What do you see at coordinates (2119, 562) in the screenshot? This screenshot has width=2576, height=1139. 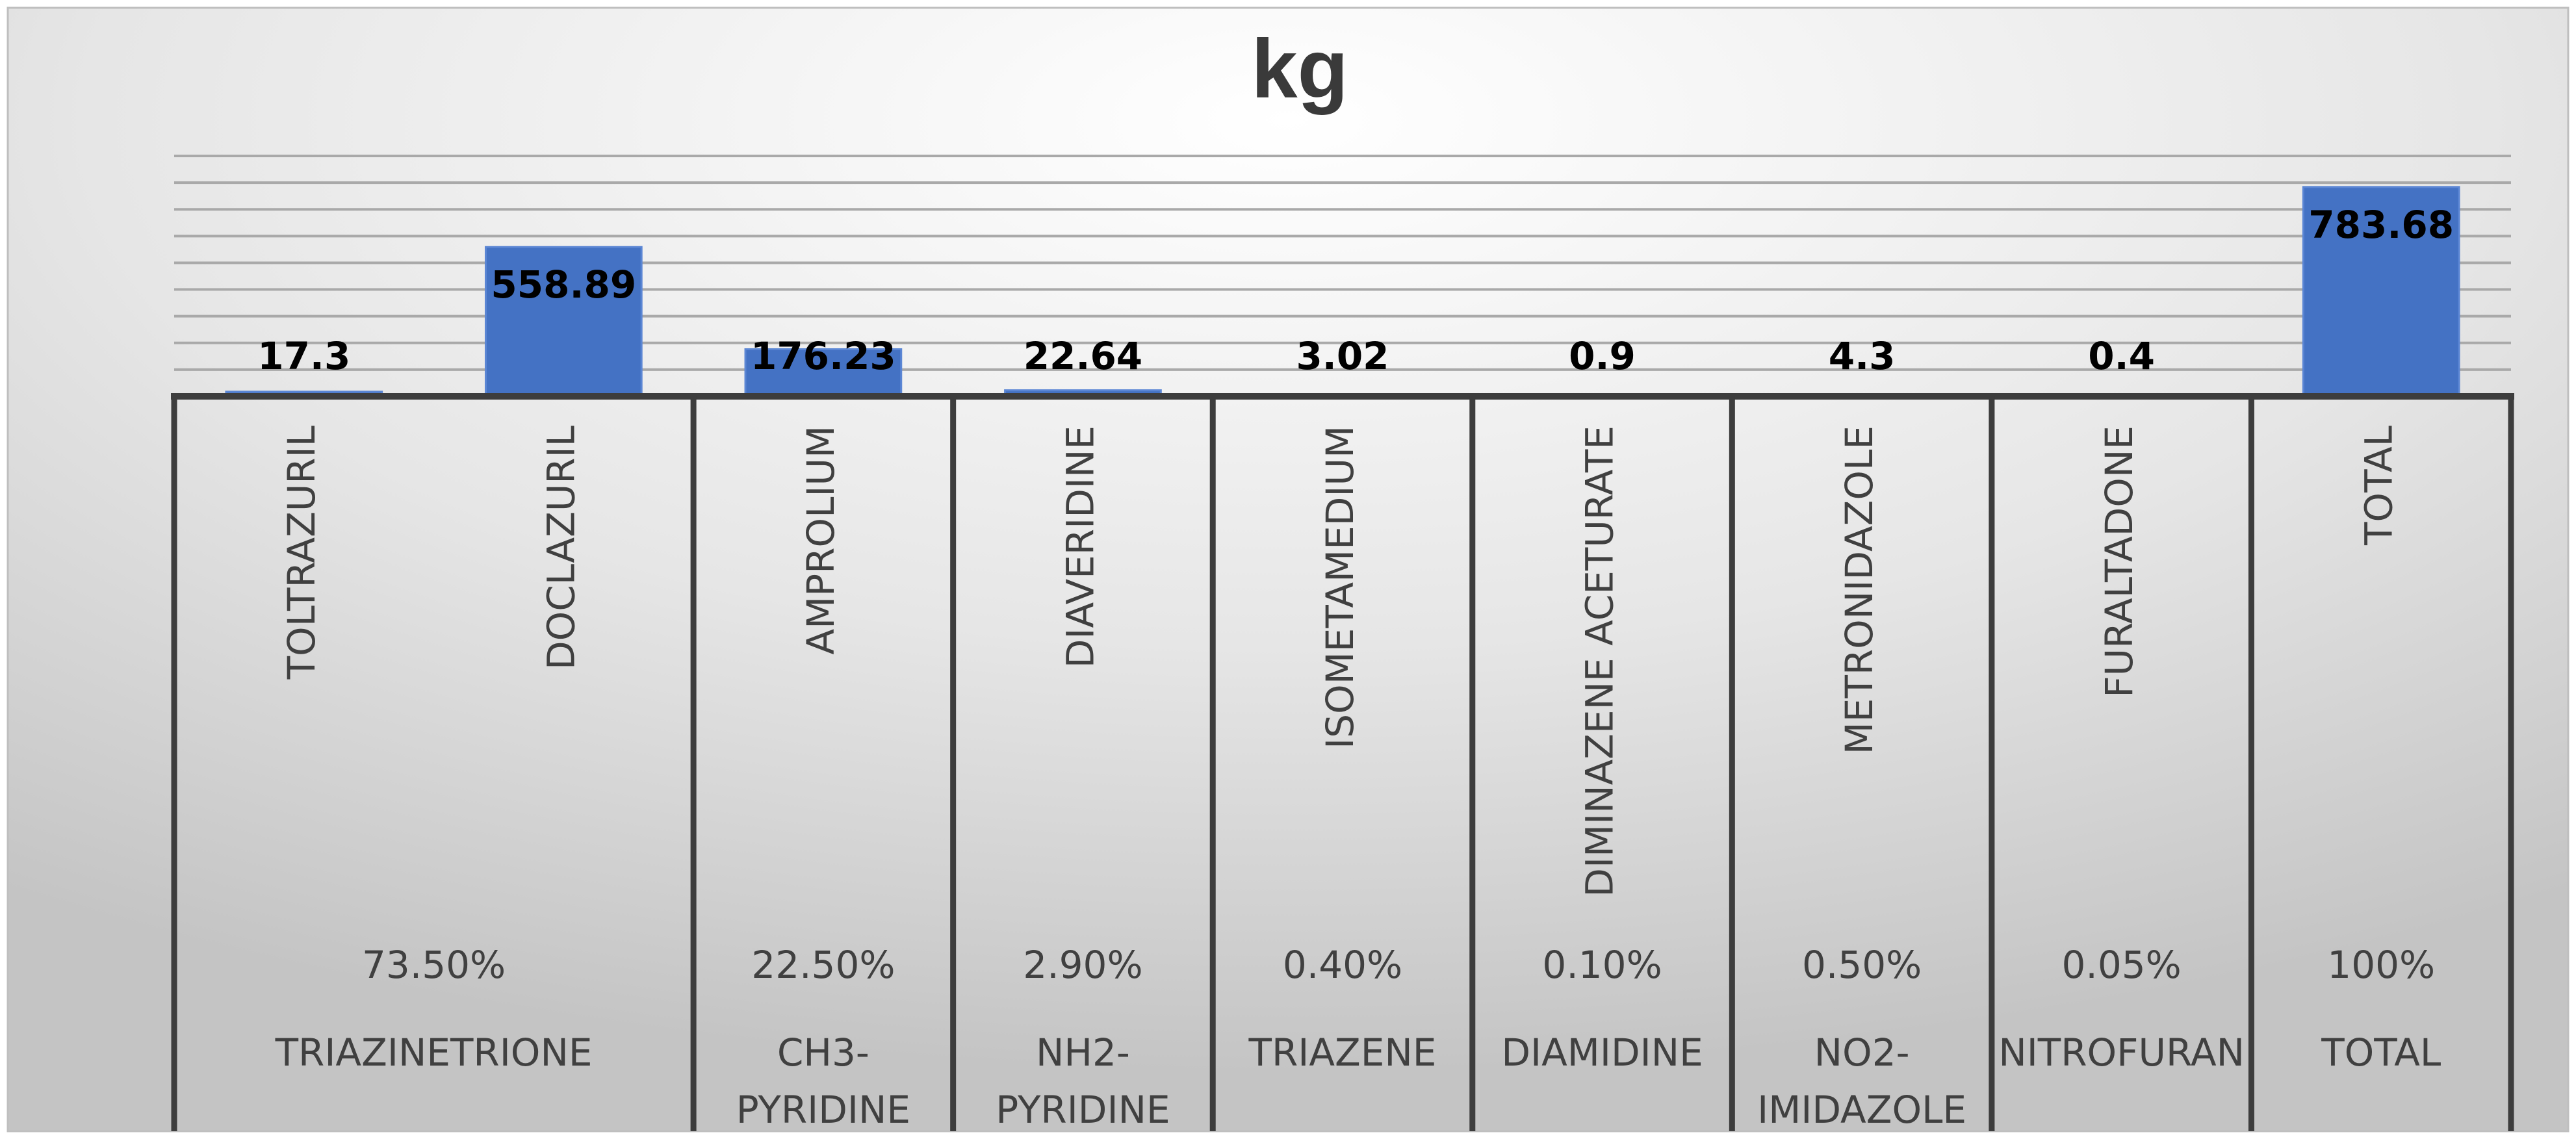 I see `category-label: FURALTADONE` at bounding box center [2119, 562].